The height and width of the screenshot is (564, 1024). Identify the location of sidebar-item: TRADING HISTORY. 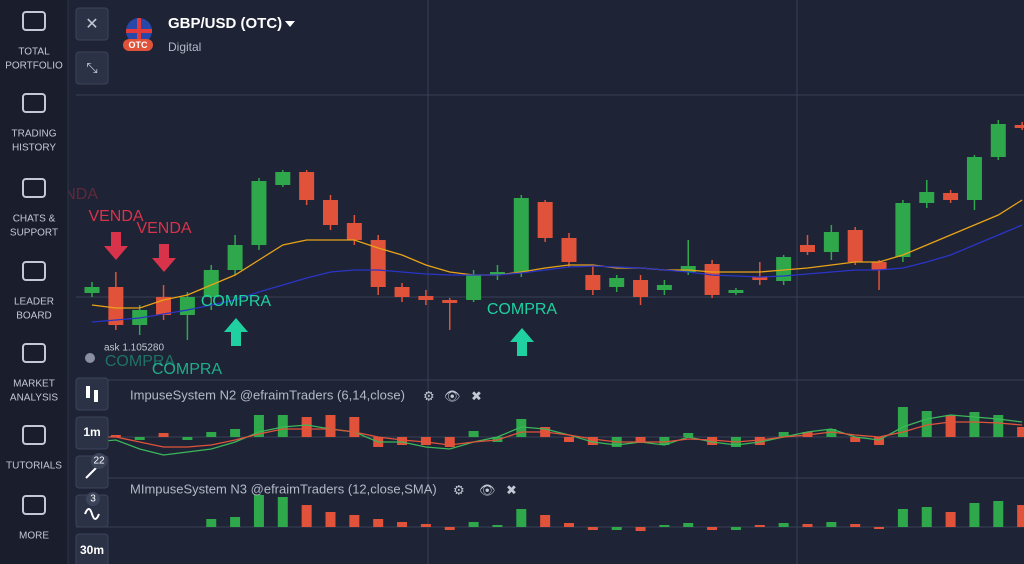
(34, 123).